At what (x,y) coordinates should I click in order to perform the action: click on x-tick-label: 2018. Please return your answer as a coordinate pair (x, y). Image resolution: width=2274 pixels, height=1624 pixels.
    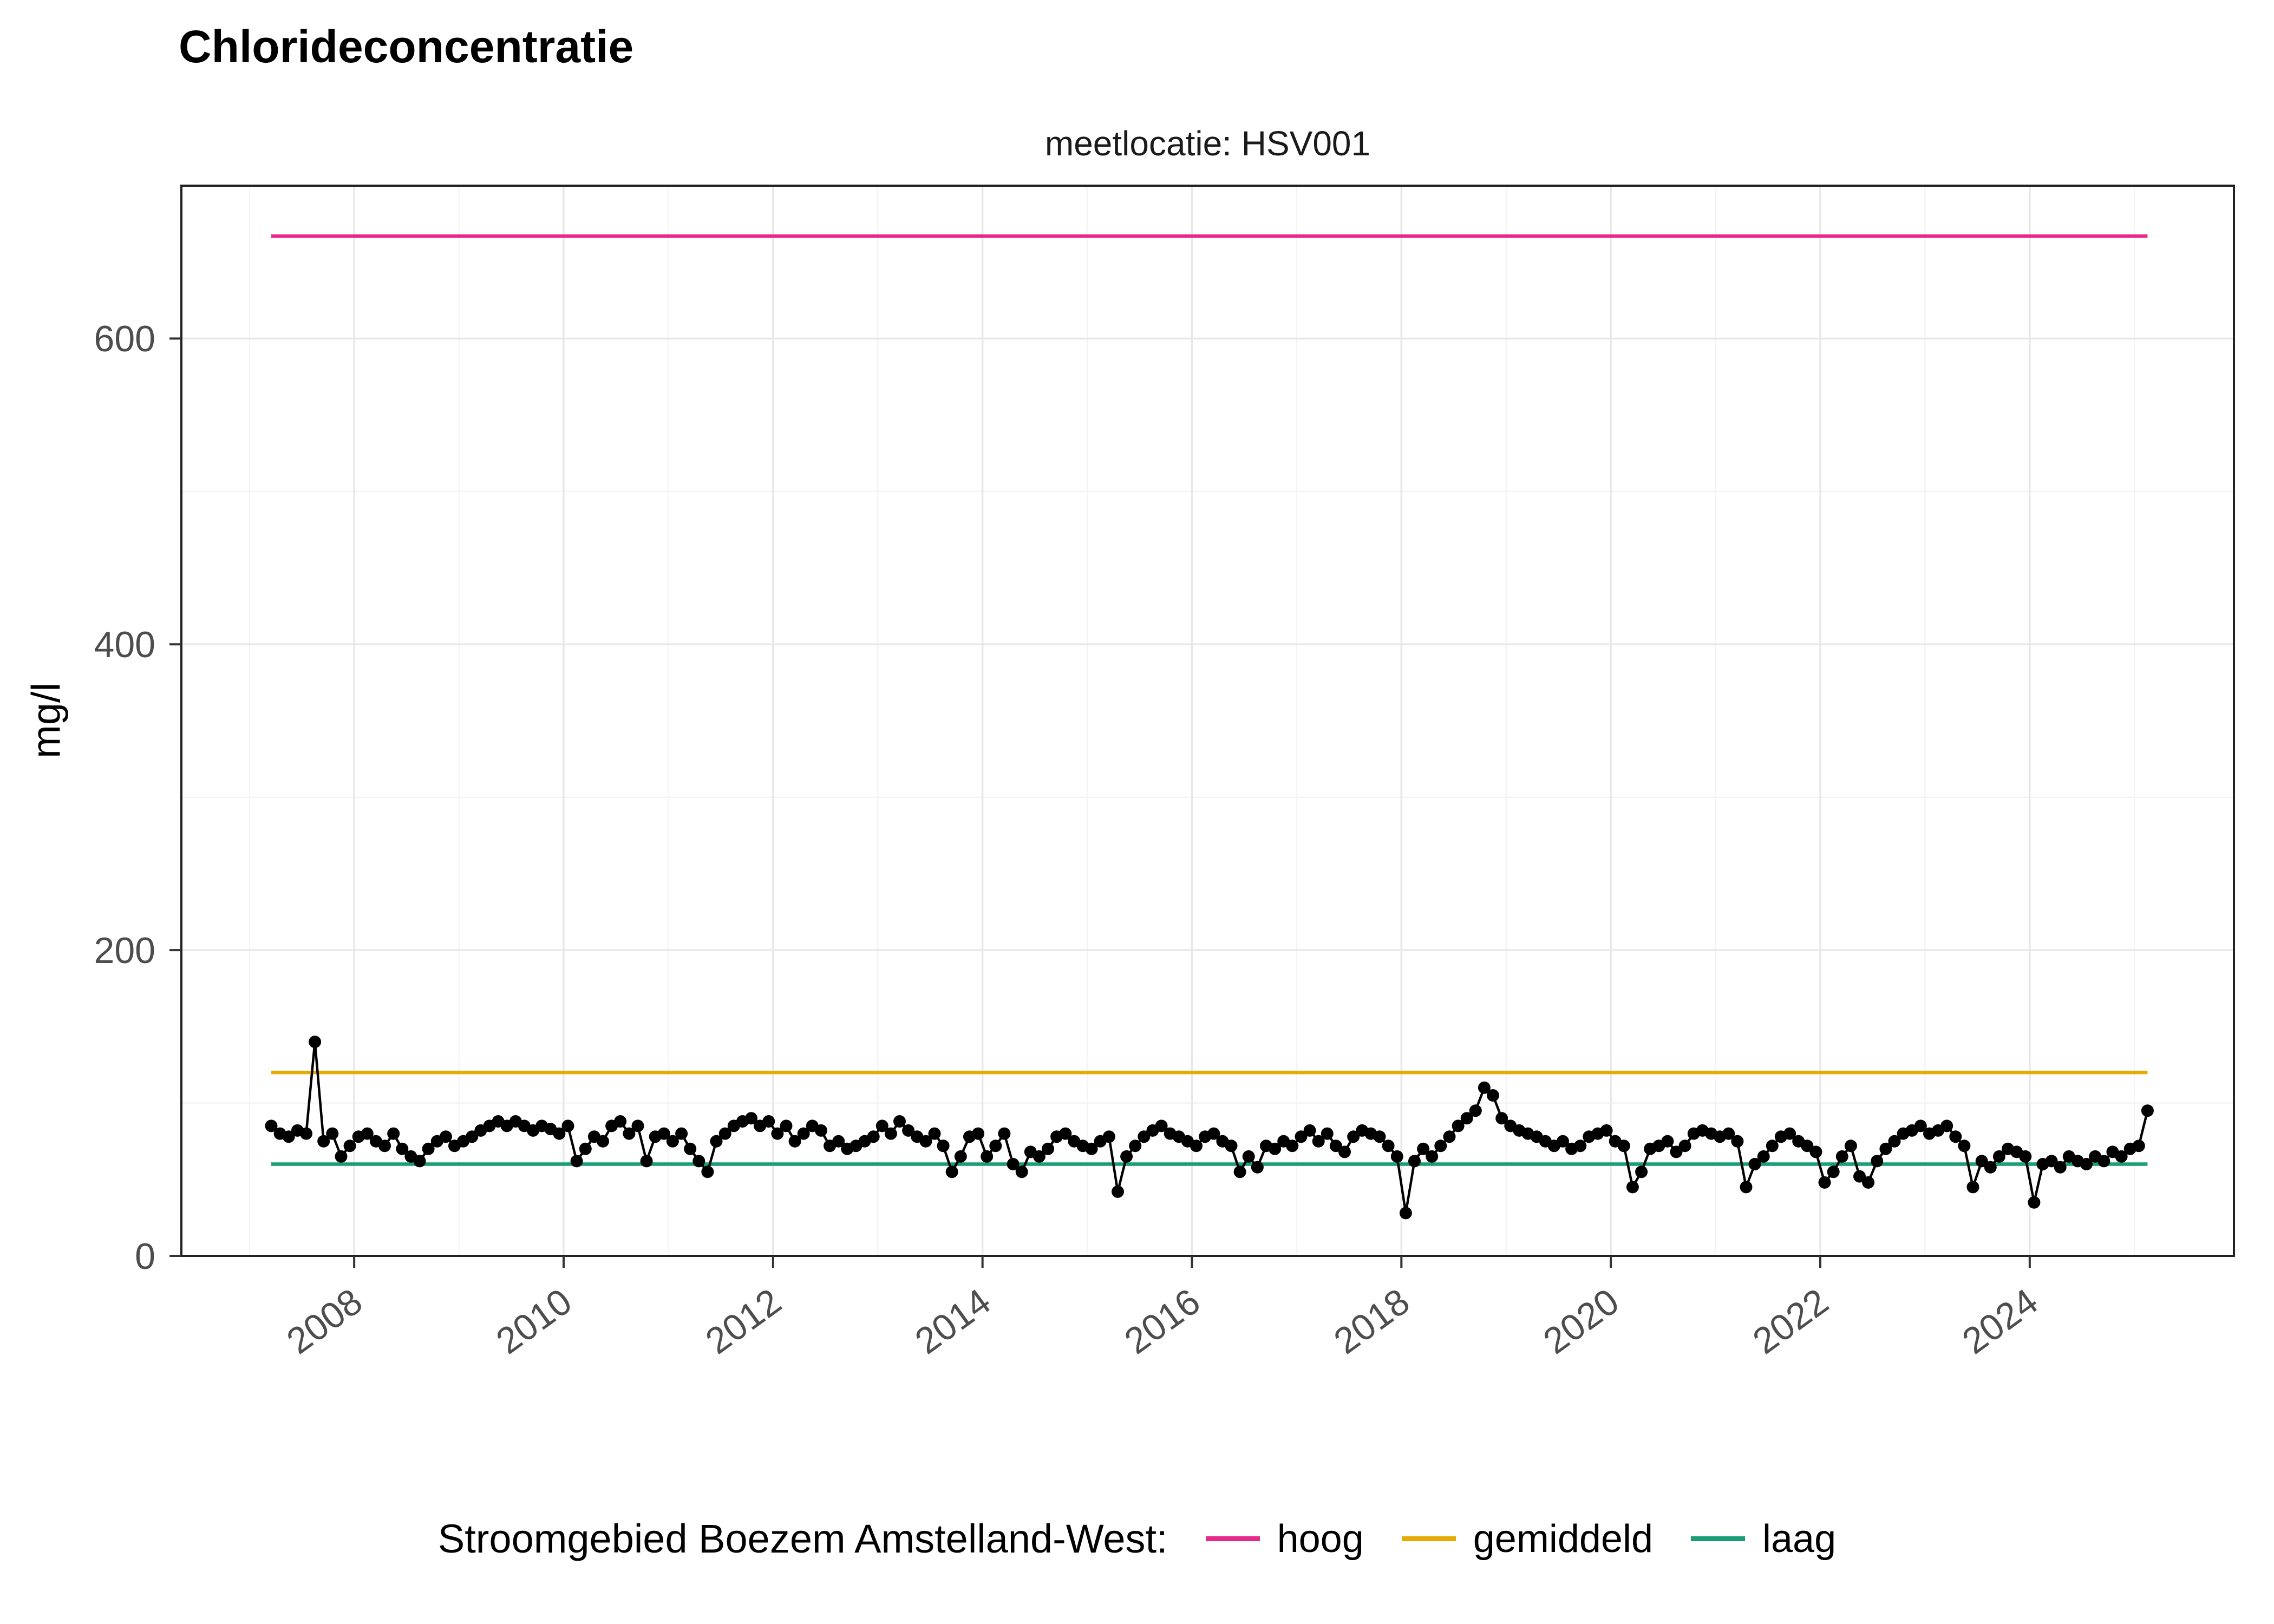
    Looking at the image, I should click on (1372, 1322).